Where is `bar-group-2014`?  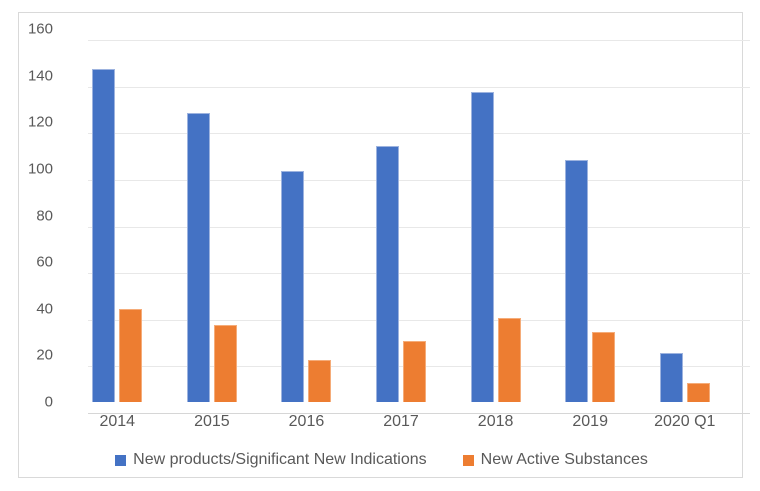 bar-group-2014 is located at coordinates (117, 215).